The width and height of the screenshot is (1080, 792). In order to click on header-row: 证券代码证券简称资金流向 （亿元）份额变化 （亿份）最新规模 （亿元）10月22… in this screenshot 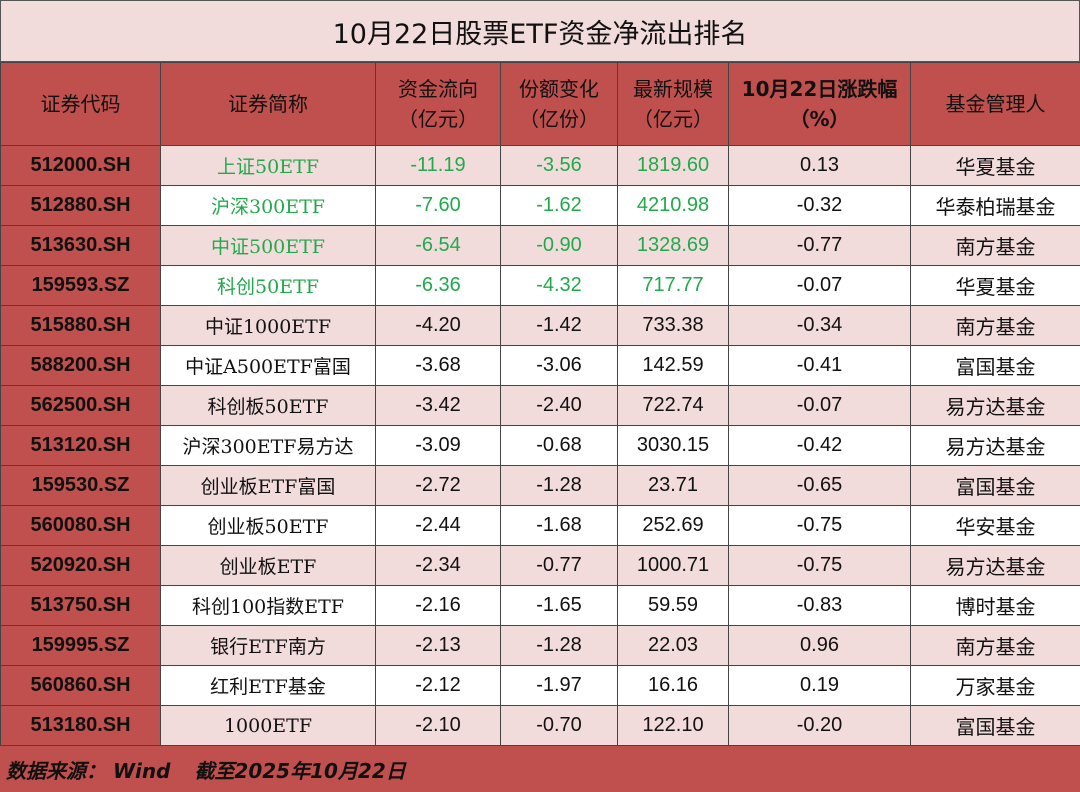, I will do `click(540, 104)`.